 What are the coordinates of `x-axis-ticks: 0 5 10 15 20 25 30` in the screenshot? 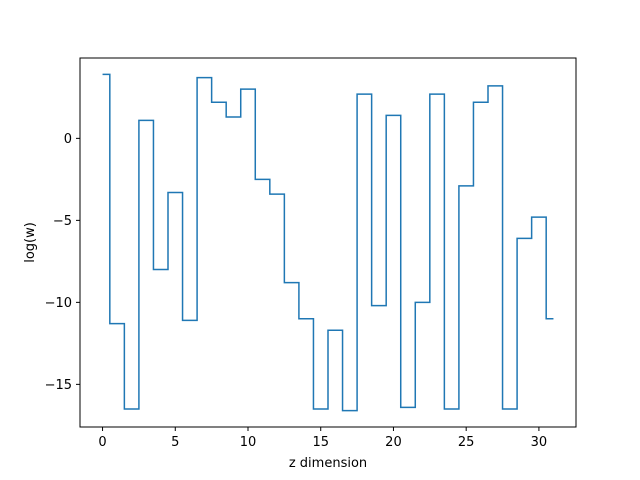 It's located at (322, 438).